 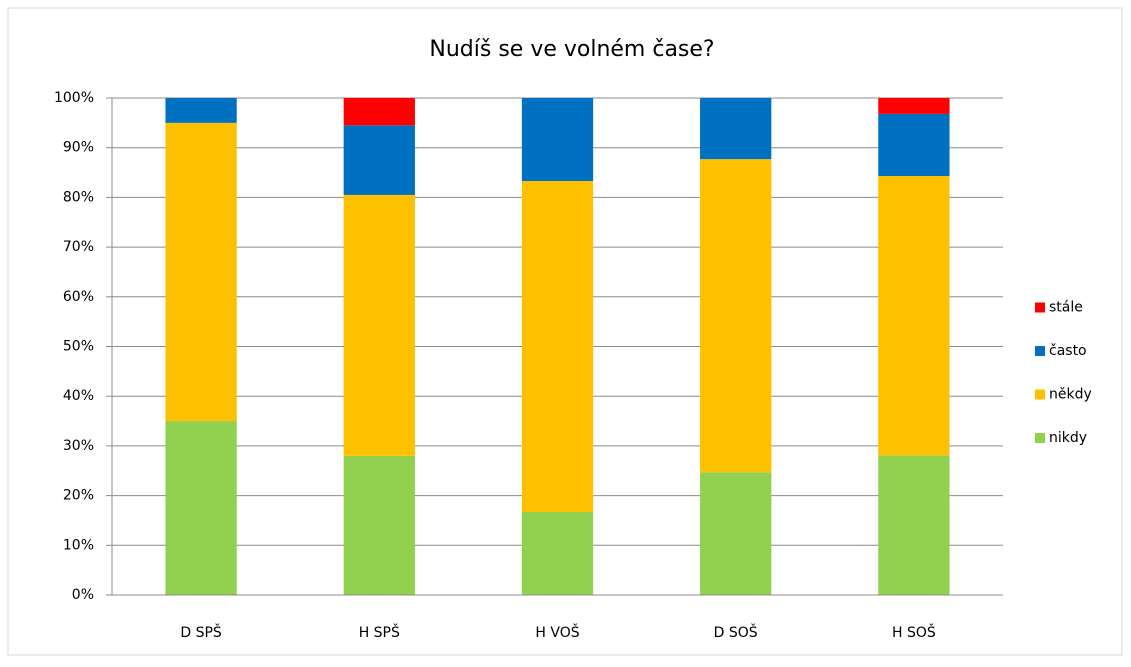 I want to click on x-tick-label: D SPŠ, so click(x=201, y=632).